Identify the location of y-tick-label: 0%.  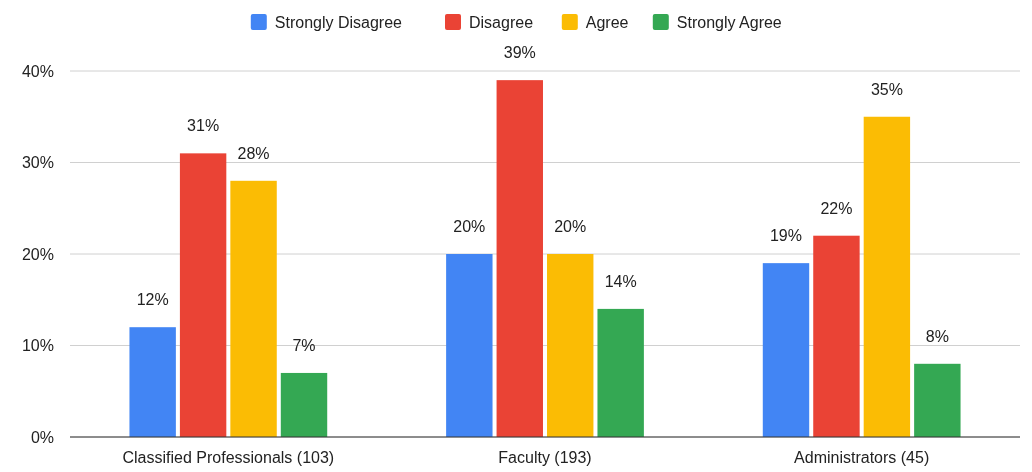
(42, 437).